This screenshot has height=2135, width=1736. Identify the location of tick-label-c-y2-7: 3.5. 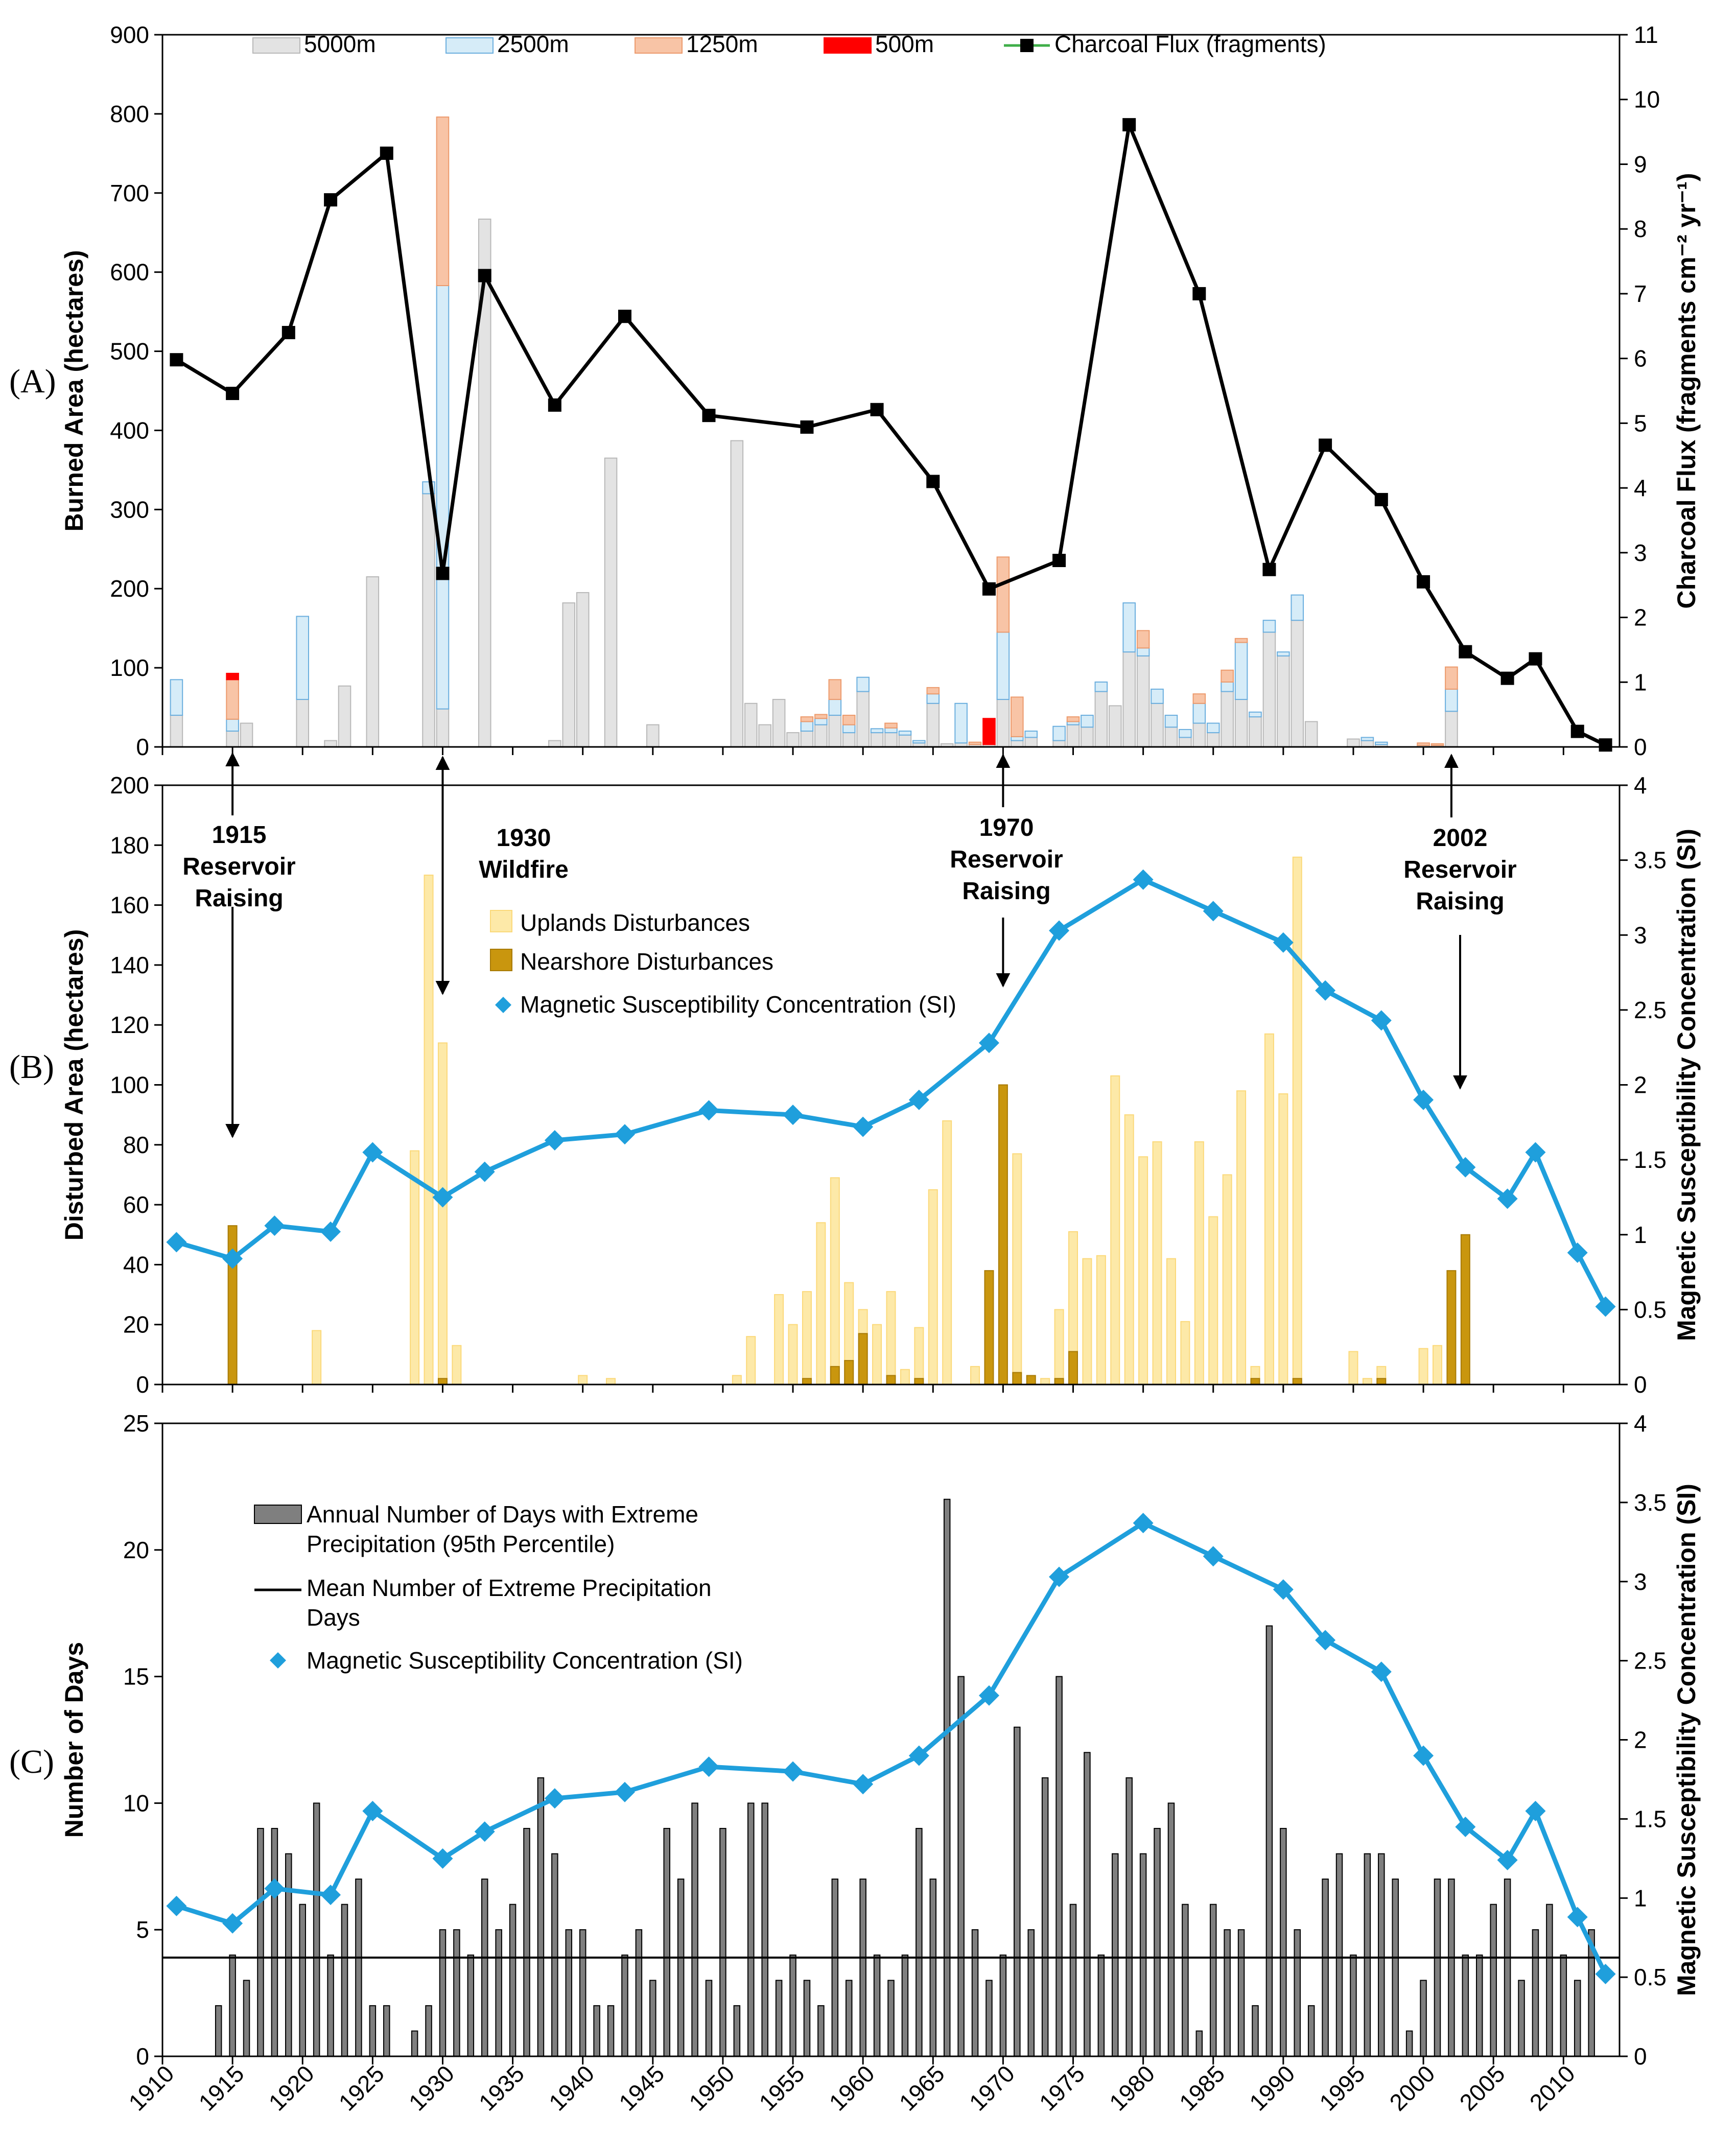
(1650, 1502).